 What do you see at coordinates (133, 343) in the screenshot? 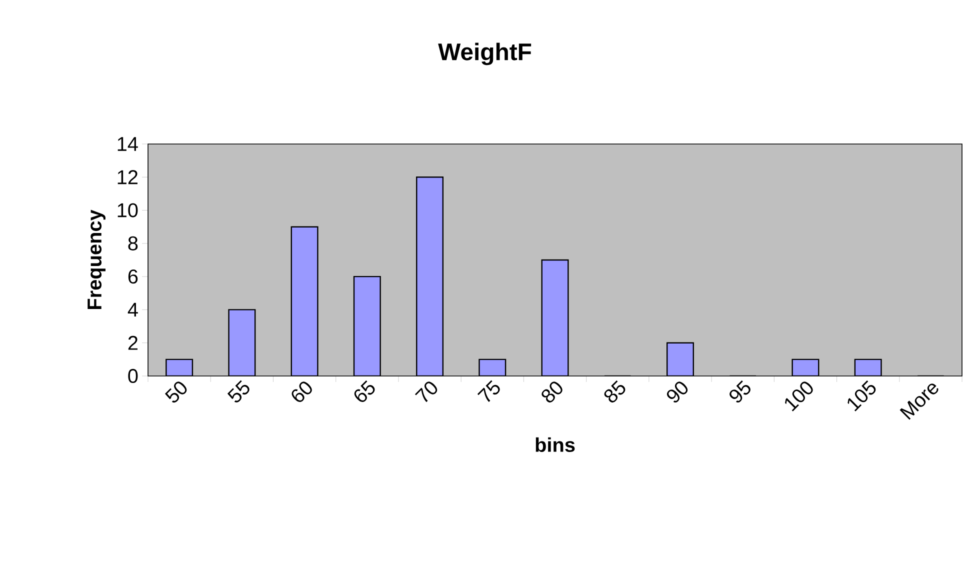
I see `y-tick-label: 2` at bounding box center [133, 343].